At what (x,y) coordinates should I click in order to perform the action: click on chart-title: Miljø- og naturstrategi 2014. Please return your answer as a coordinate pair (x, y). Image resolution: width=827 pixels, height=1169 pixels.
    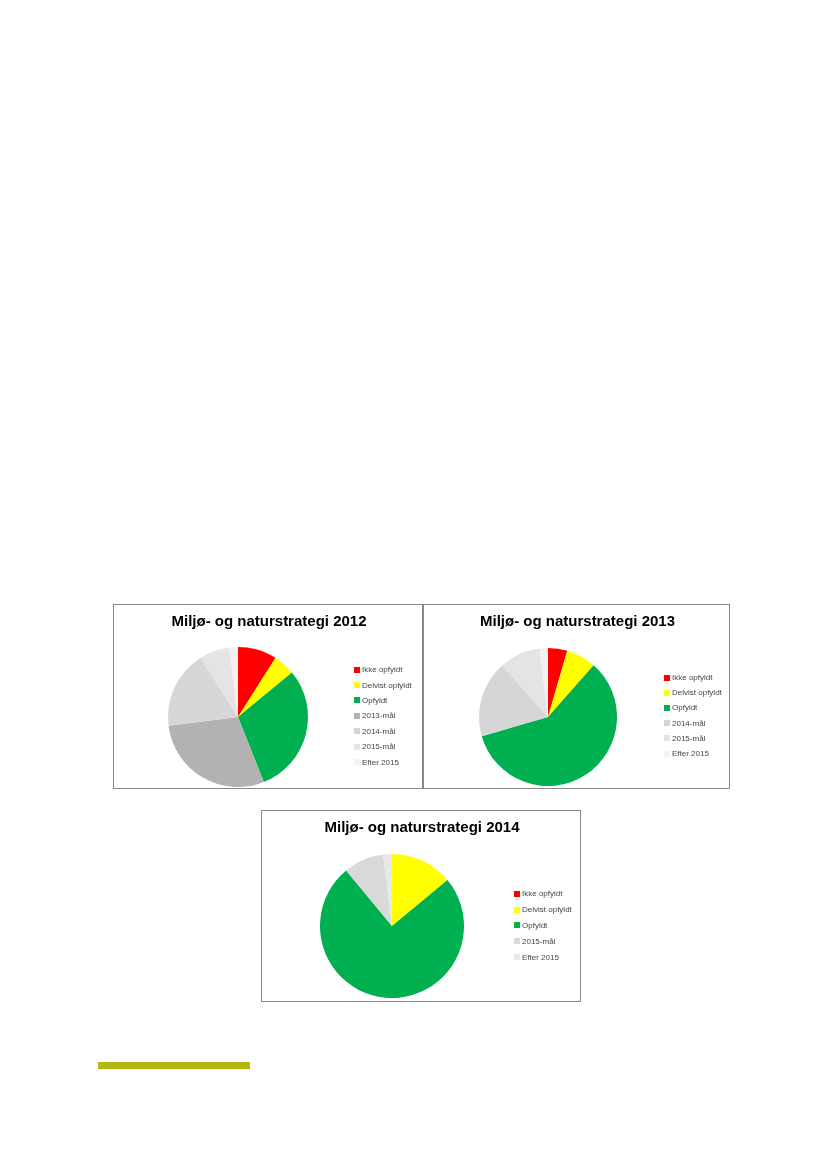
    Looking at the image, I should click on (422, 826).